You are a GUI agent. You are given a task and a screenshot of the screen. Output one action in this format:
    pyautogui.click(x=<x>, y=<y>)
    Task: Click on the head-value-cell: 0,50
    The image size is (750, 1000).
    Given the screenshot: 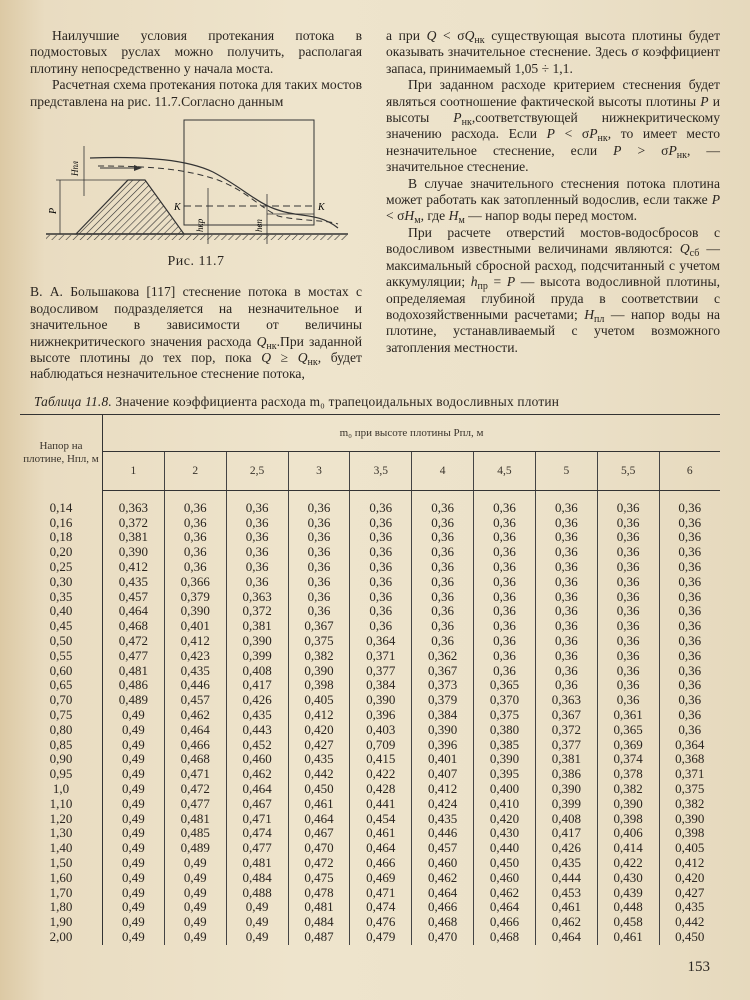 What is the action you would take?
    pyautogui.click(x=61, y=641)
    